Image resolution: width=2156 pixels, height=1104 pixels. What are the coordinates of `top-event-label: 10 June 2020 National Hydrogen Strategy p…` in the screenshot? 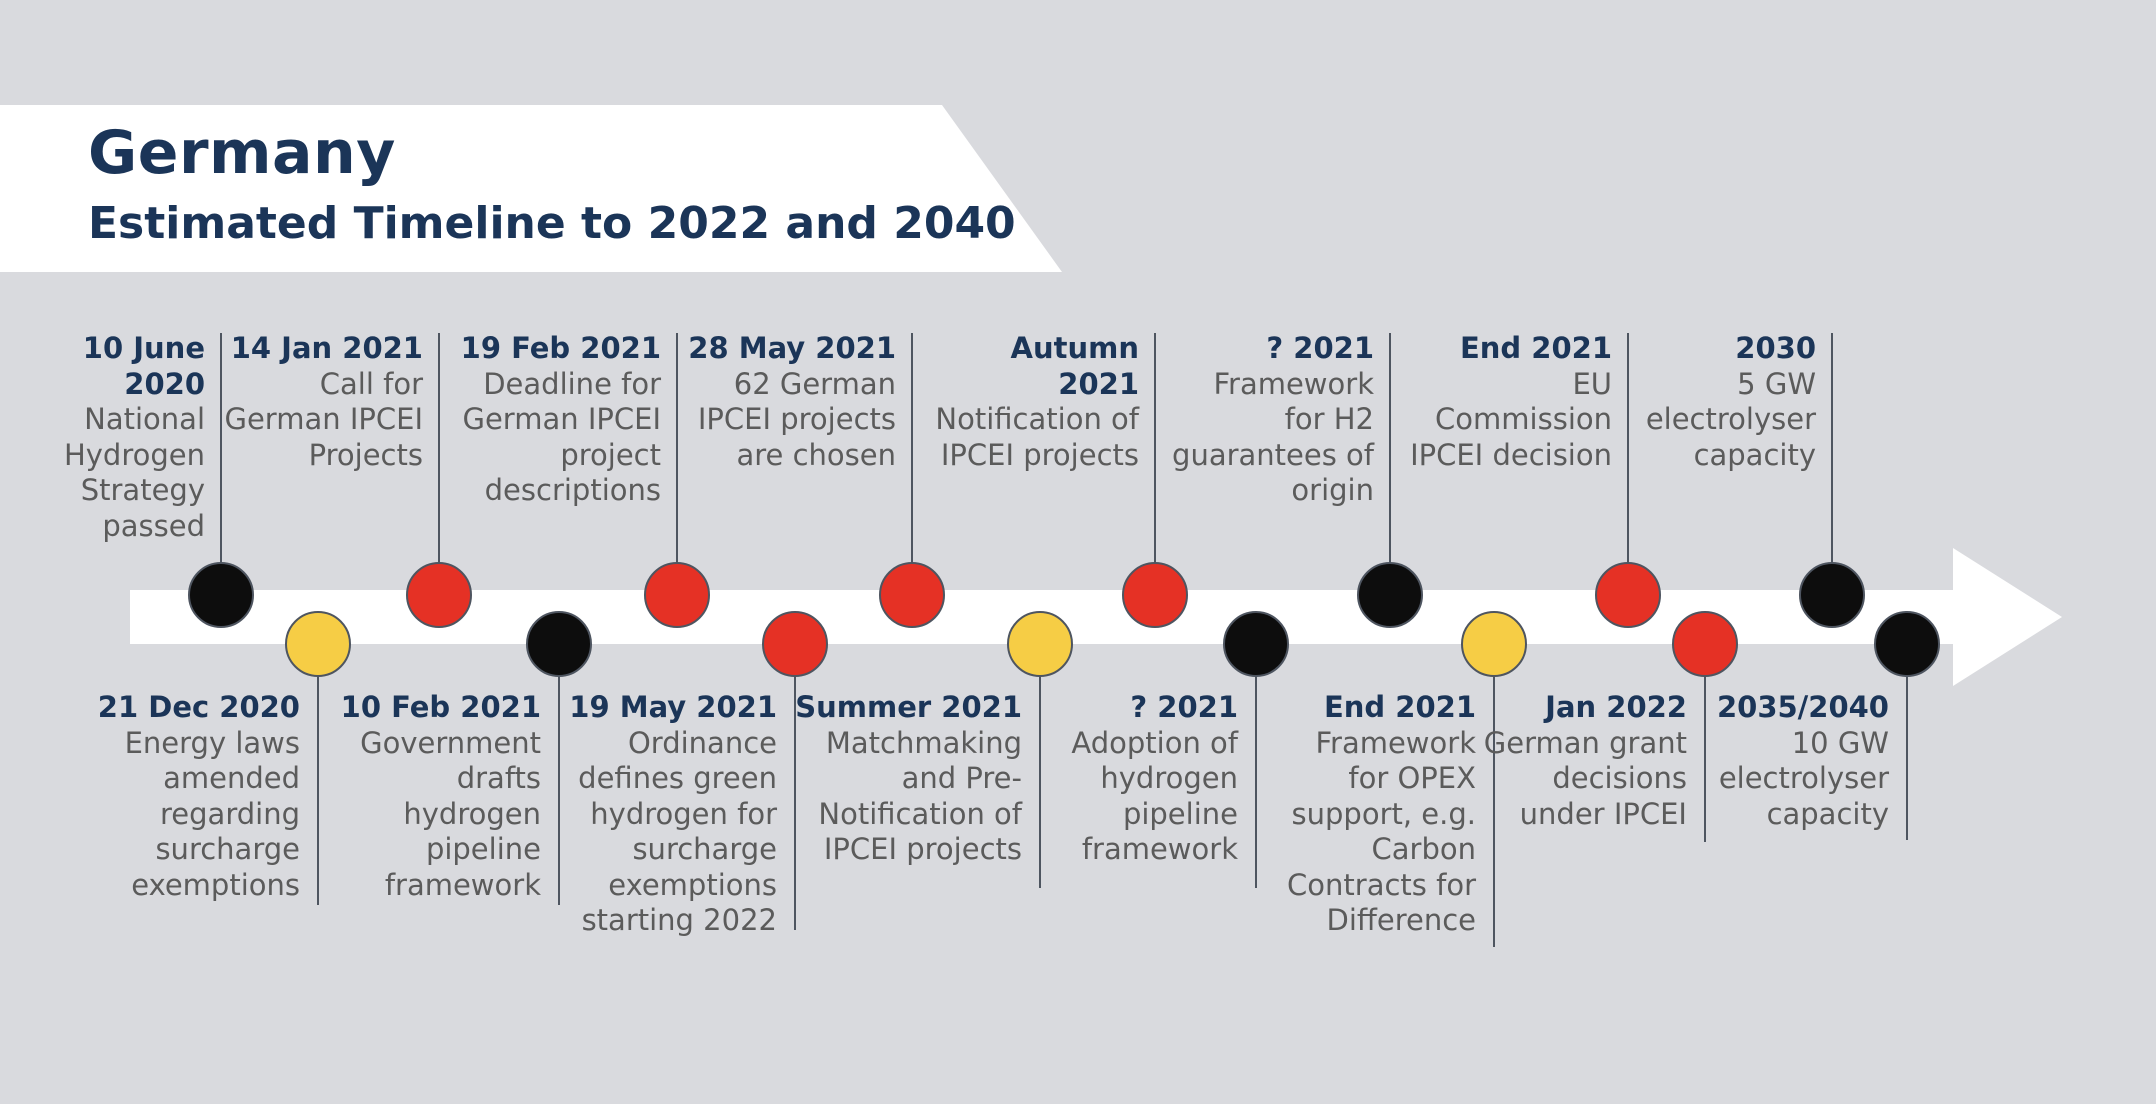 It's located at (102, 437).